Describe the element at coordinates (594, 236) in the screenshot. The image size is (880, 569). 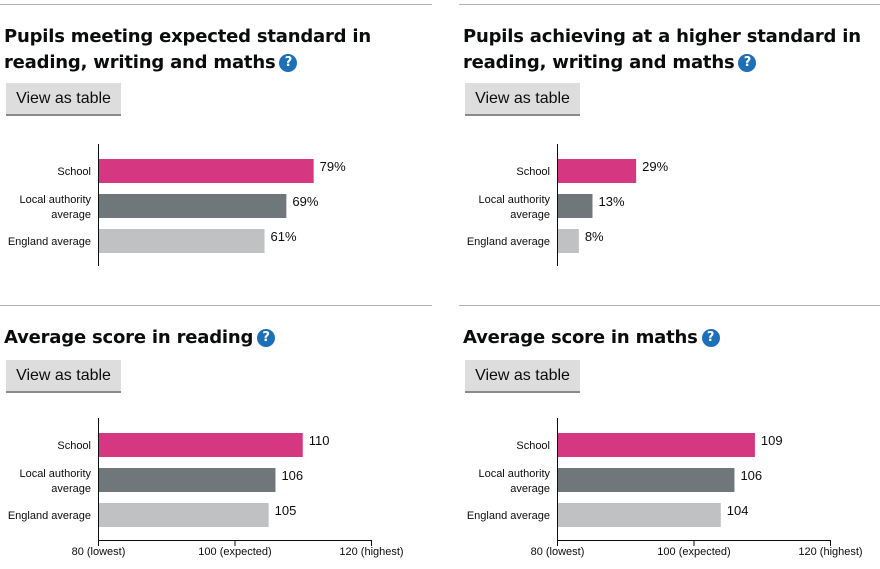
I see `value-label: 8%` at that location.